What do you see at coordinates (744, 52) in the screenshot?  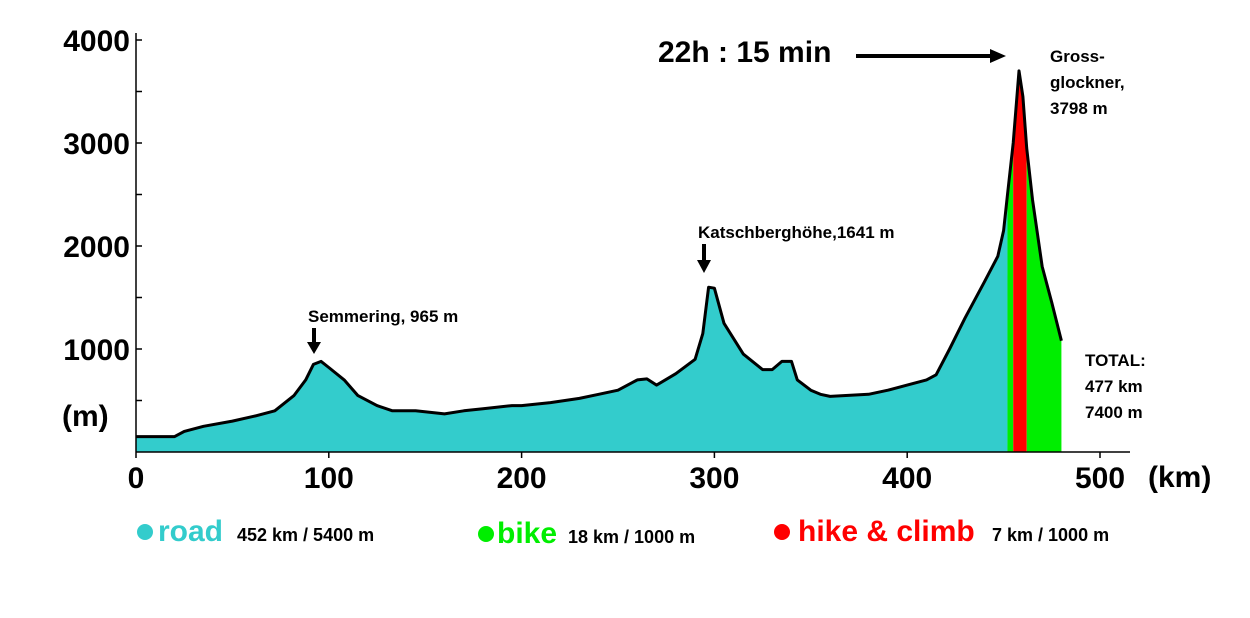 I see `annotation-time: 22h : 15 min` at bounding box center [744, 52].